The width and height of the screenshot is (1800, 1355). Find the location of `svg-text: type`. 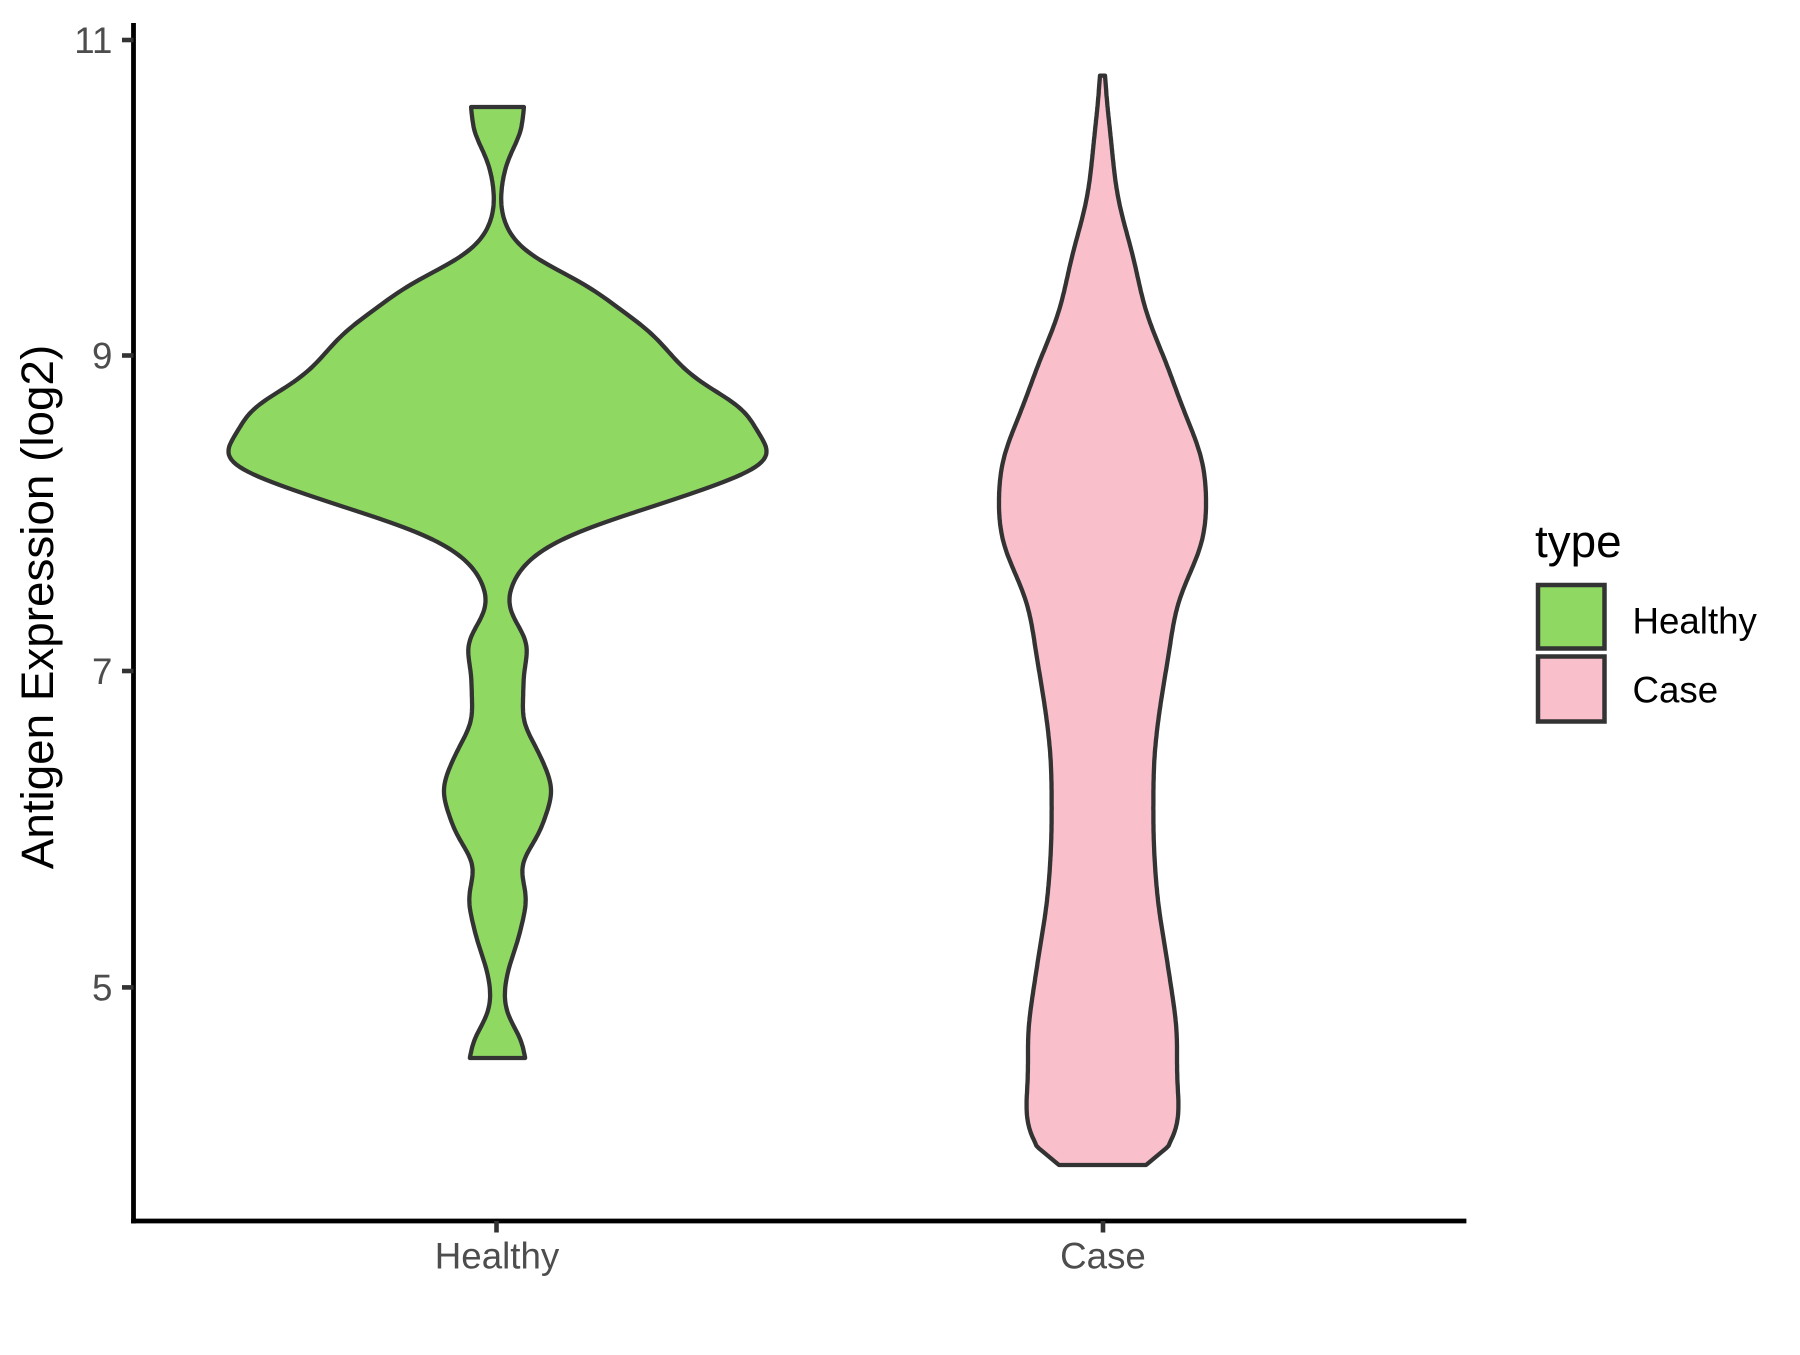

svg-text: type is located at coordinates (1578, 541).